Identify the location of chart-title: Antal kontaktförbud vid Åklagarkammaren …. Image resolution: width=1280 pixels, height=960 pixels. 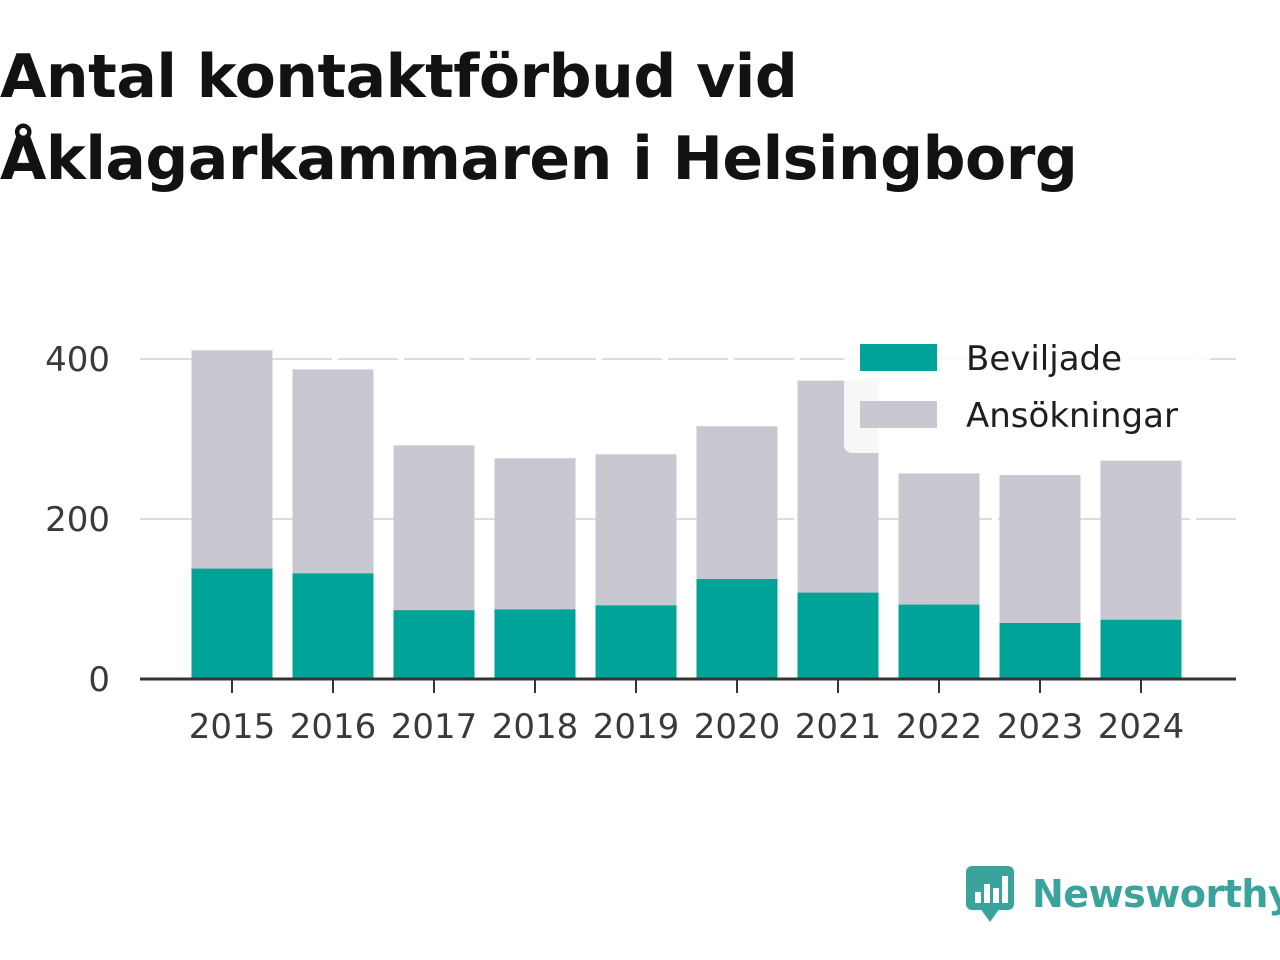
(539, 118).